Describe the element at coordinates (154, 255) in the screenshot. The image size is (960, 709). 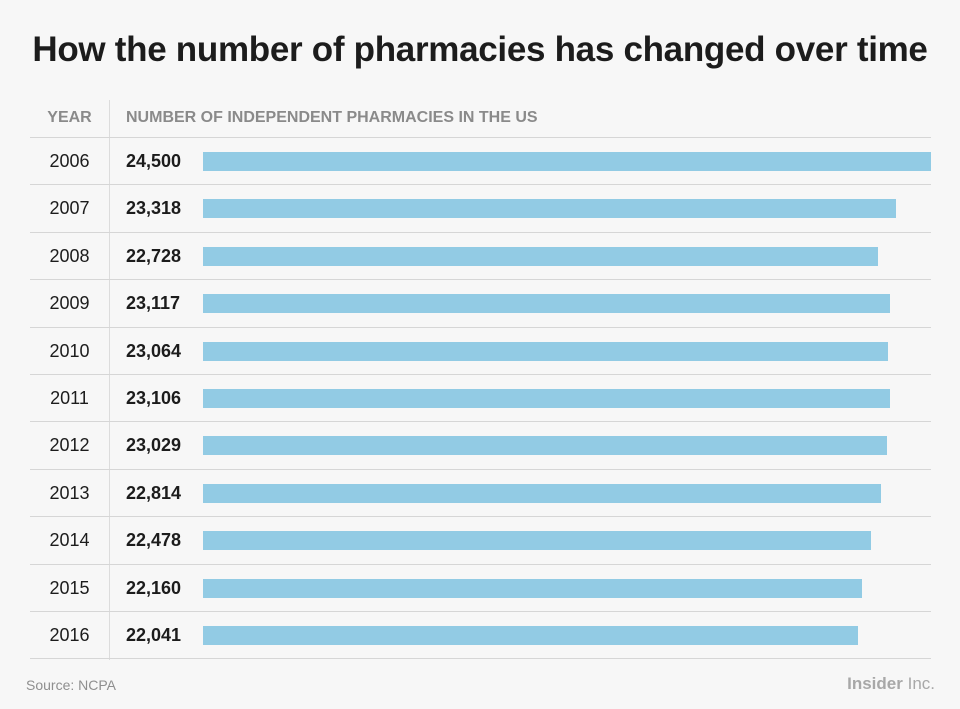
I see `value-label: 22,728` at that location.